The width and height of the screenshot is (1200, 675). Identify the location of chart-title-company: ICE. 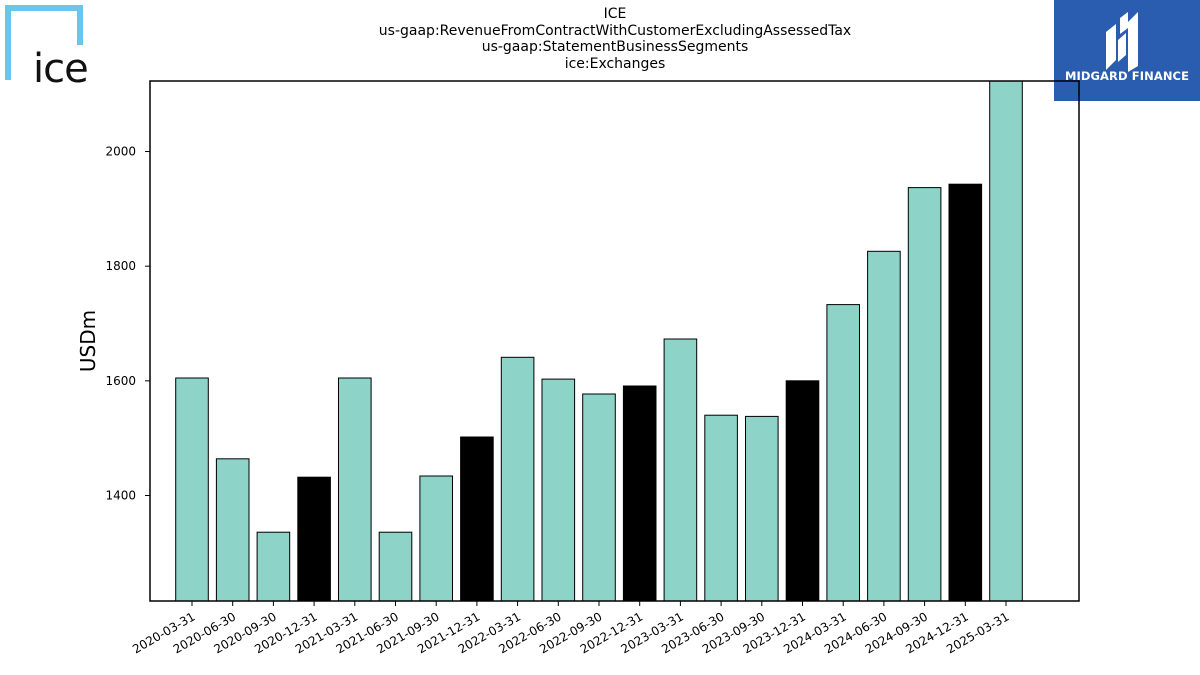
(615, 14).